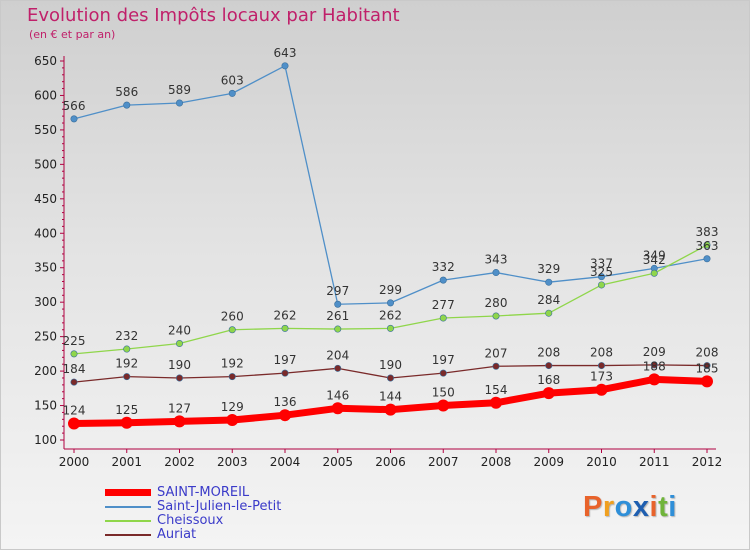 This screenshot has width=750, height=550. I want to click on data-label: 173, so click(601, 377).